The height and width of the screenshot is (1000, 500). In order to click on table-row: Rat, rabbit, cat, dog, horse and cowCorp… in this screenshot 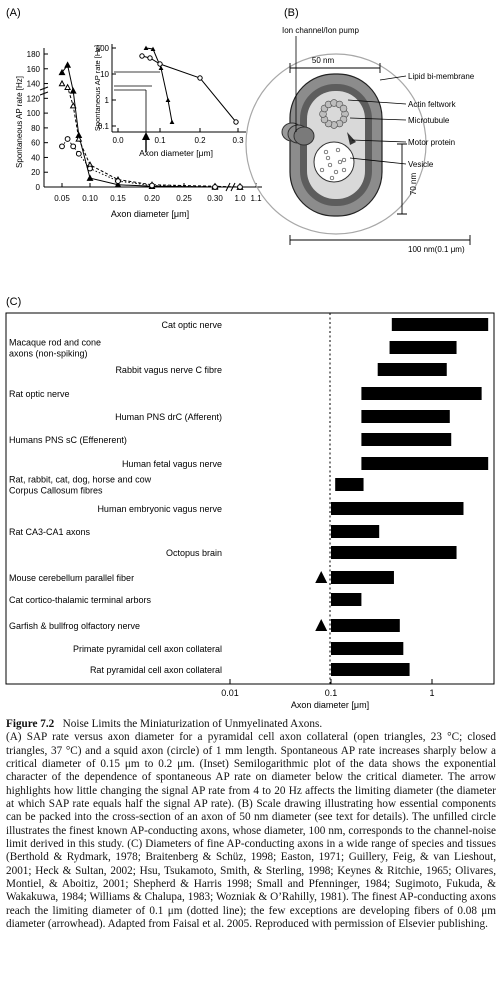, I will do `click(186, 485)`.